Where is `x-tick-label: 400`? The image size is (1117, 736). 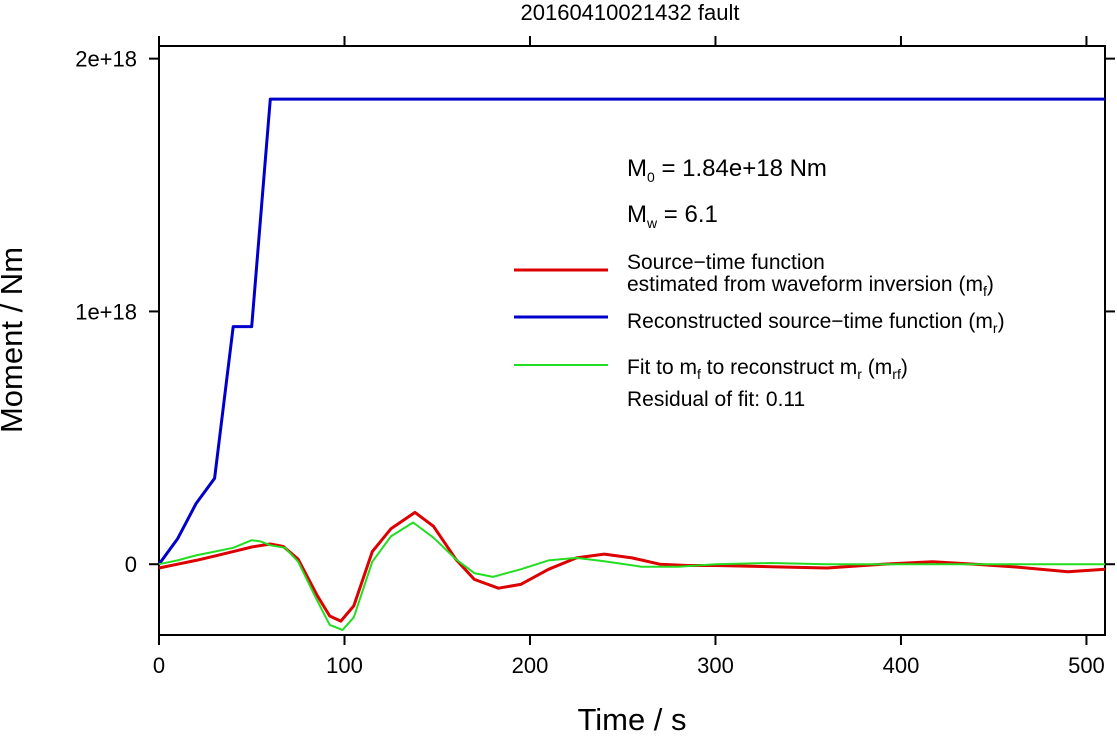 x-tick-label: 400 is located at coordinates (901, 665).